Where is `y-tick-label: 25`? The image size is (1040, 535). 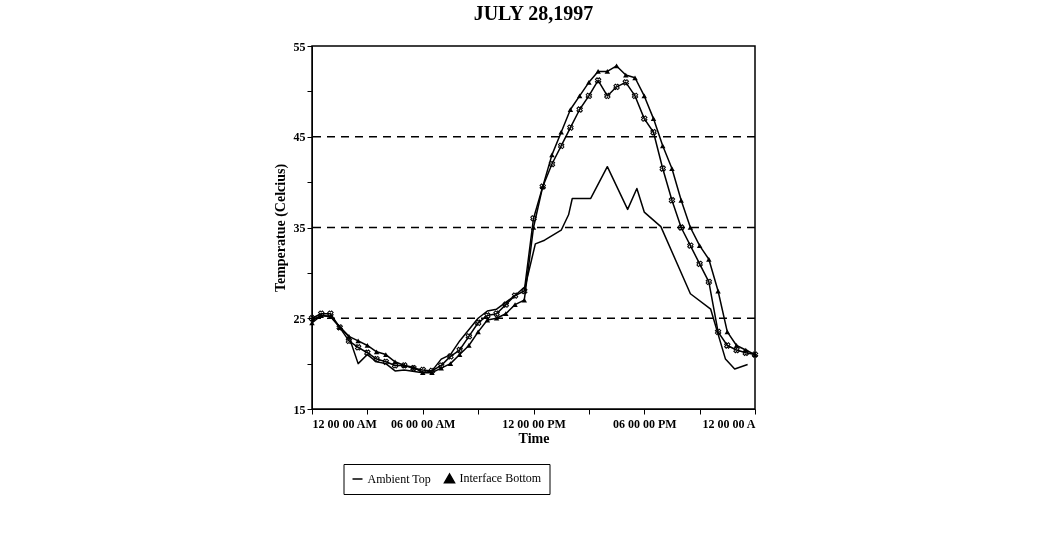
y-tick-label: 25 is located at coordinates (299, 318).